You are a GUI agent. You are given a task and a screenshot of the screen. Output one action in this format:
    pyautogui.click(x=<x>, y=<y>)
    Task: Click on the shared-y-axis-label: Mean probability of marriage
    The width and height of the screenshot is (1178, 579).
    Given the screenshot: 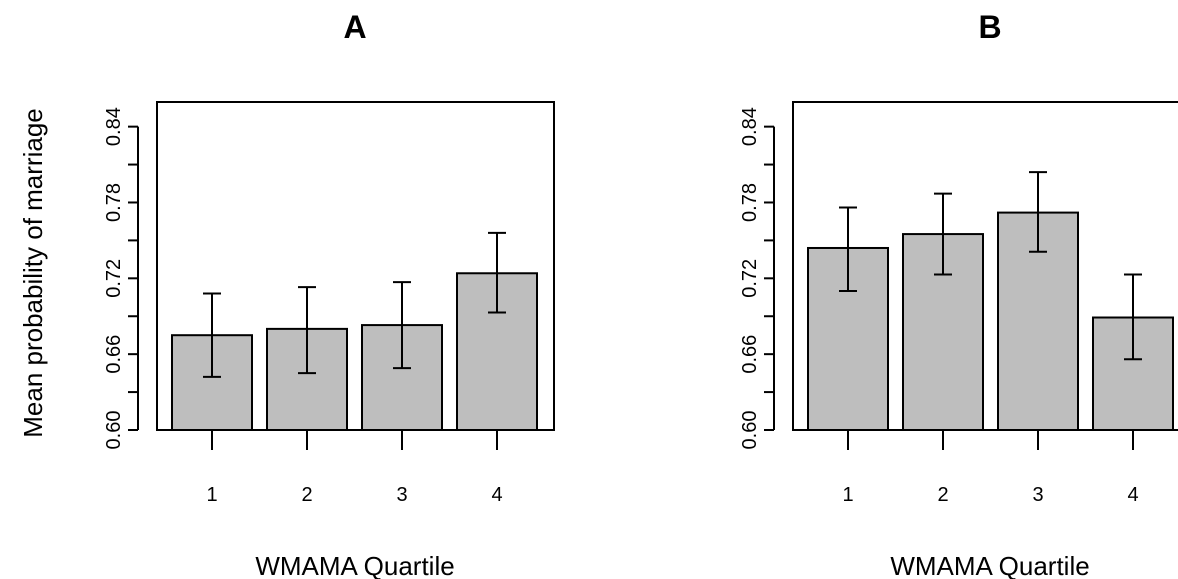 What is the action you would take?
    pyautogui.click(x=33, y=273)
    